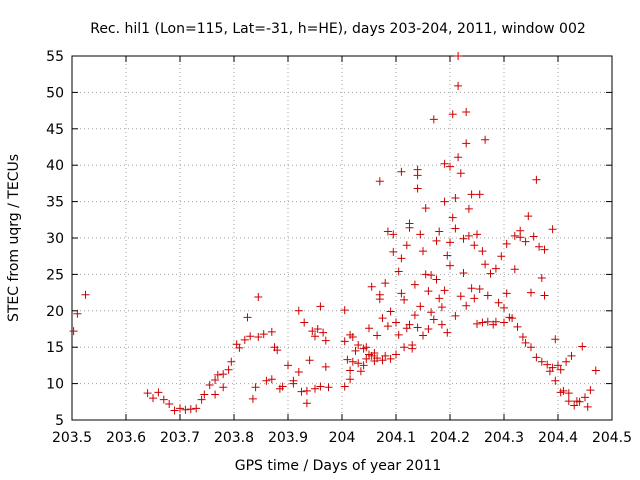  I want to click on x-tick-label: 203.7, so click(180, 438).